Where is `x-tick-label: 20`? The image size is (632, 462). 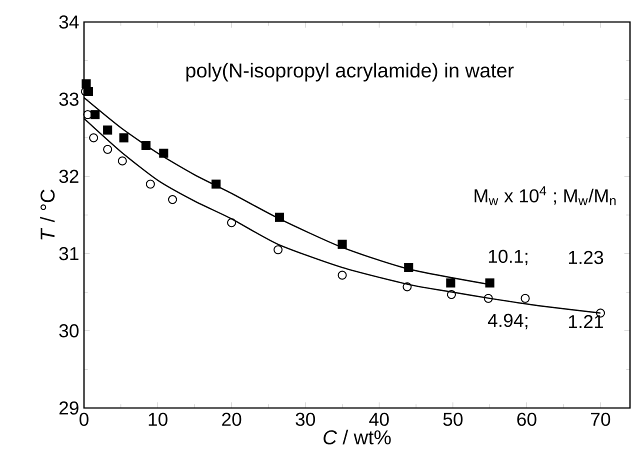
x-tick-label: 20 is located at coordinates (232, 419).